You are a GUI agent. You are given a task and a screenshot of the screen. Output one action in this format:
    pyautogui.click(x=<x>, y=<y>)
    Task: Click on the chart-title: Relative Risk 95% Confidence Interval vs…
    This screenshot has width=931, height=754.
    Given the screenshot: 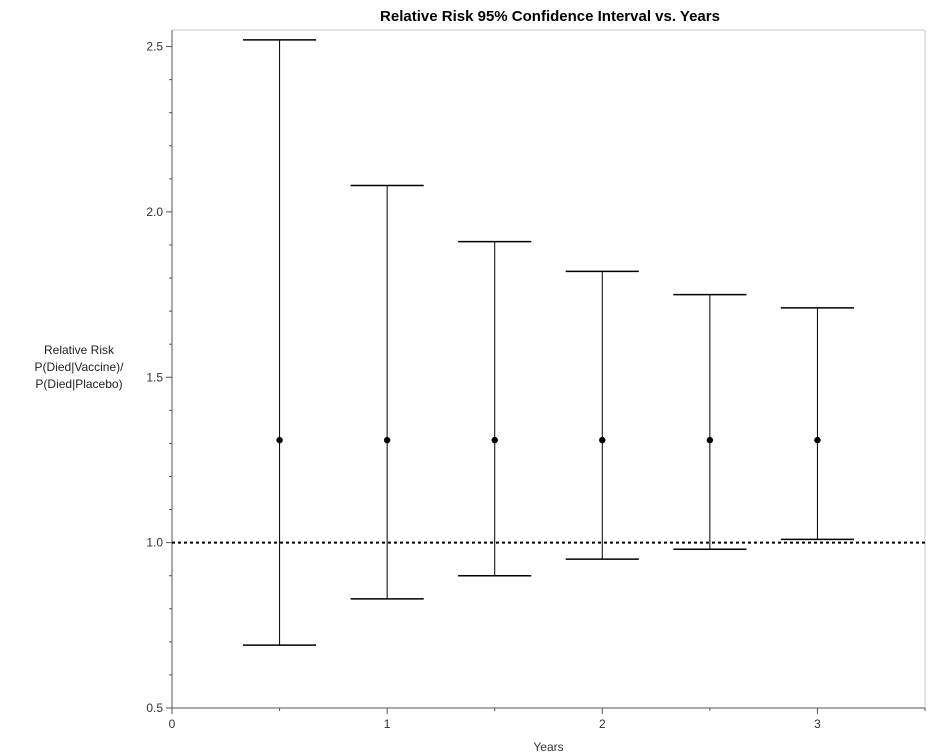 What is the action you would take?
    pyautogui.click(x=550, y=16)
    